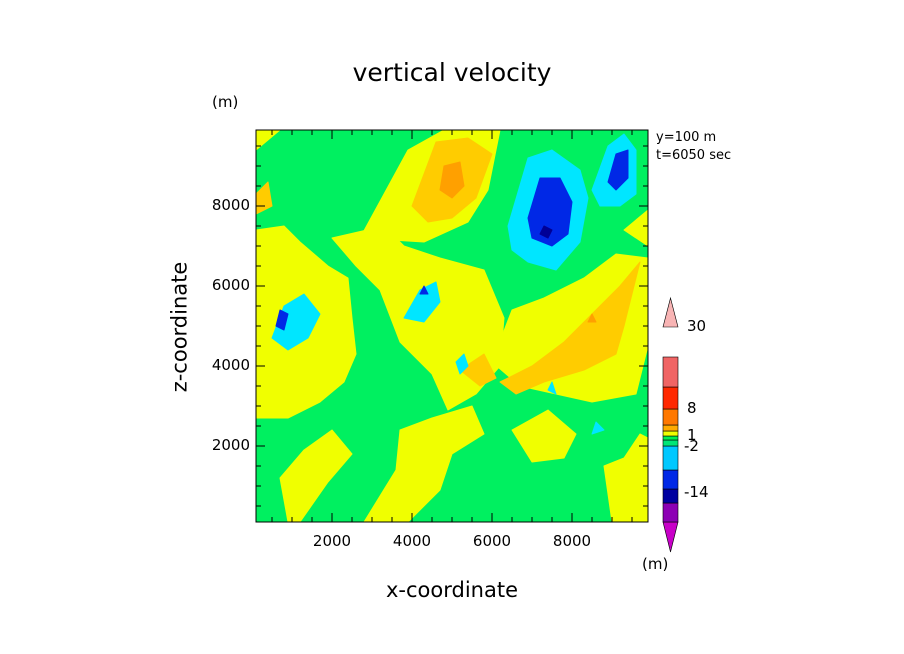  Describe the element at coordinates (691, 446) in the screenshot. I see `colorbar-tick-label: -2` at that location.